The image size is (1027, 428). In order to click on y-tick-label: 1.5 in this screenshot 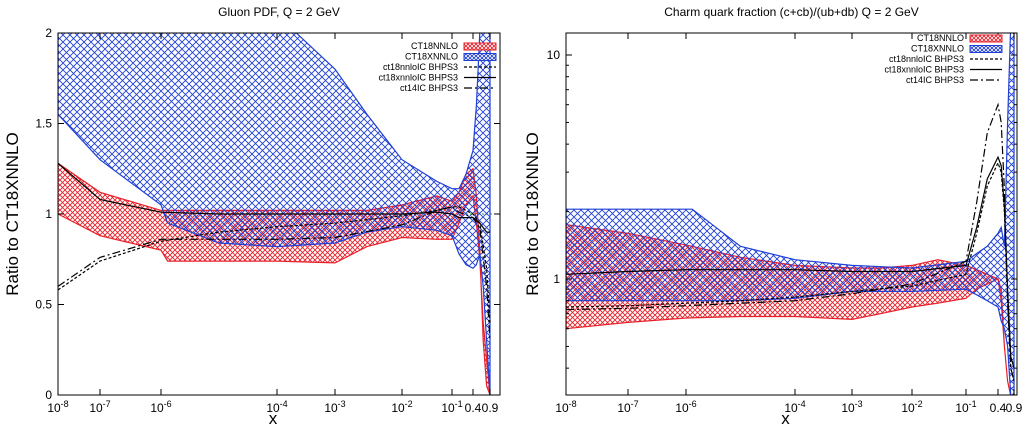, I will do `click(43, 124)`.